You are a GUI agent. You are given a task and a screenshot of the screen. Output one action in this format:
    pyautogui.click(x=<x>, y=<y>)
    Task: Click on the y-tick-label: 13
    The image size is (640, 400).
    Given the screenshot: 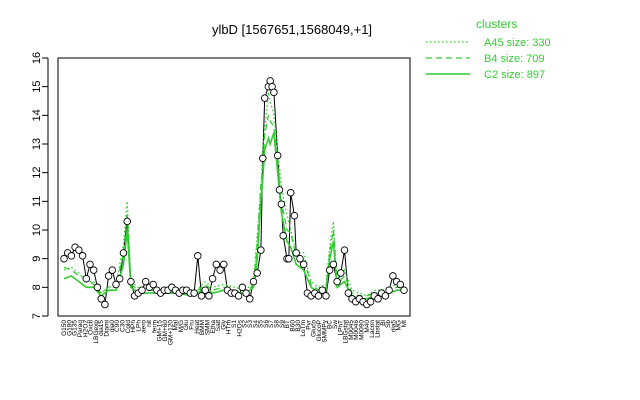 What is the action you would take?
    pyautogui.click(x=37, y=144)
    